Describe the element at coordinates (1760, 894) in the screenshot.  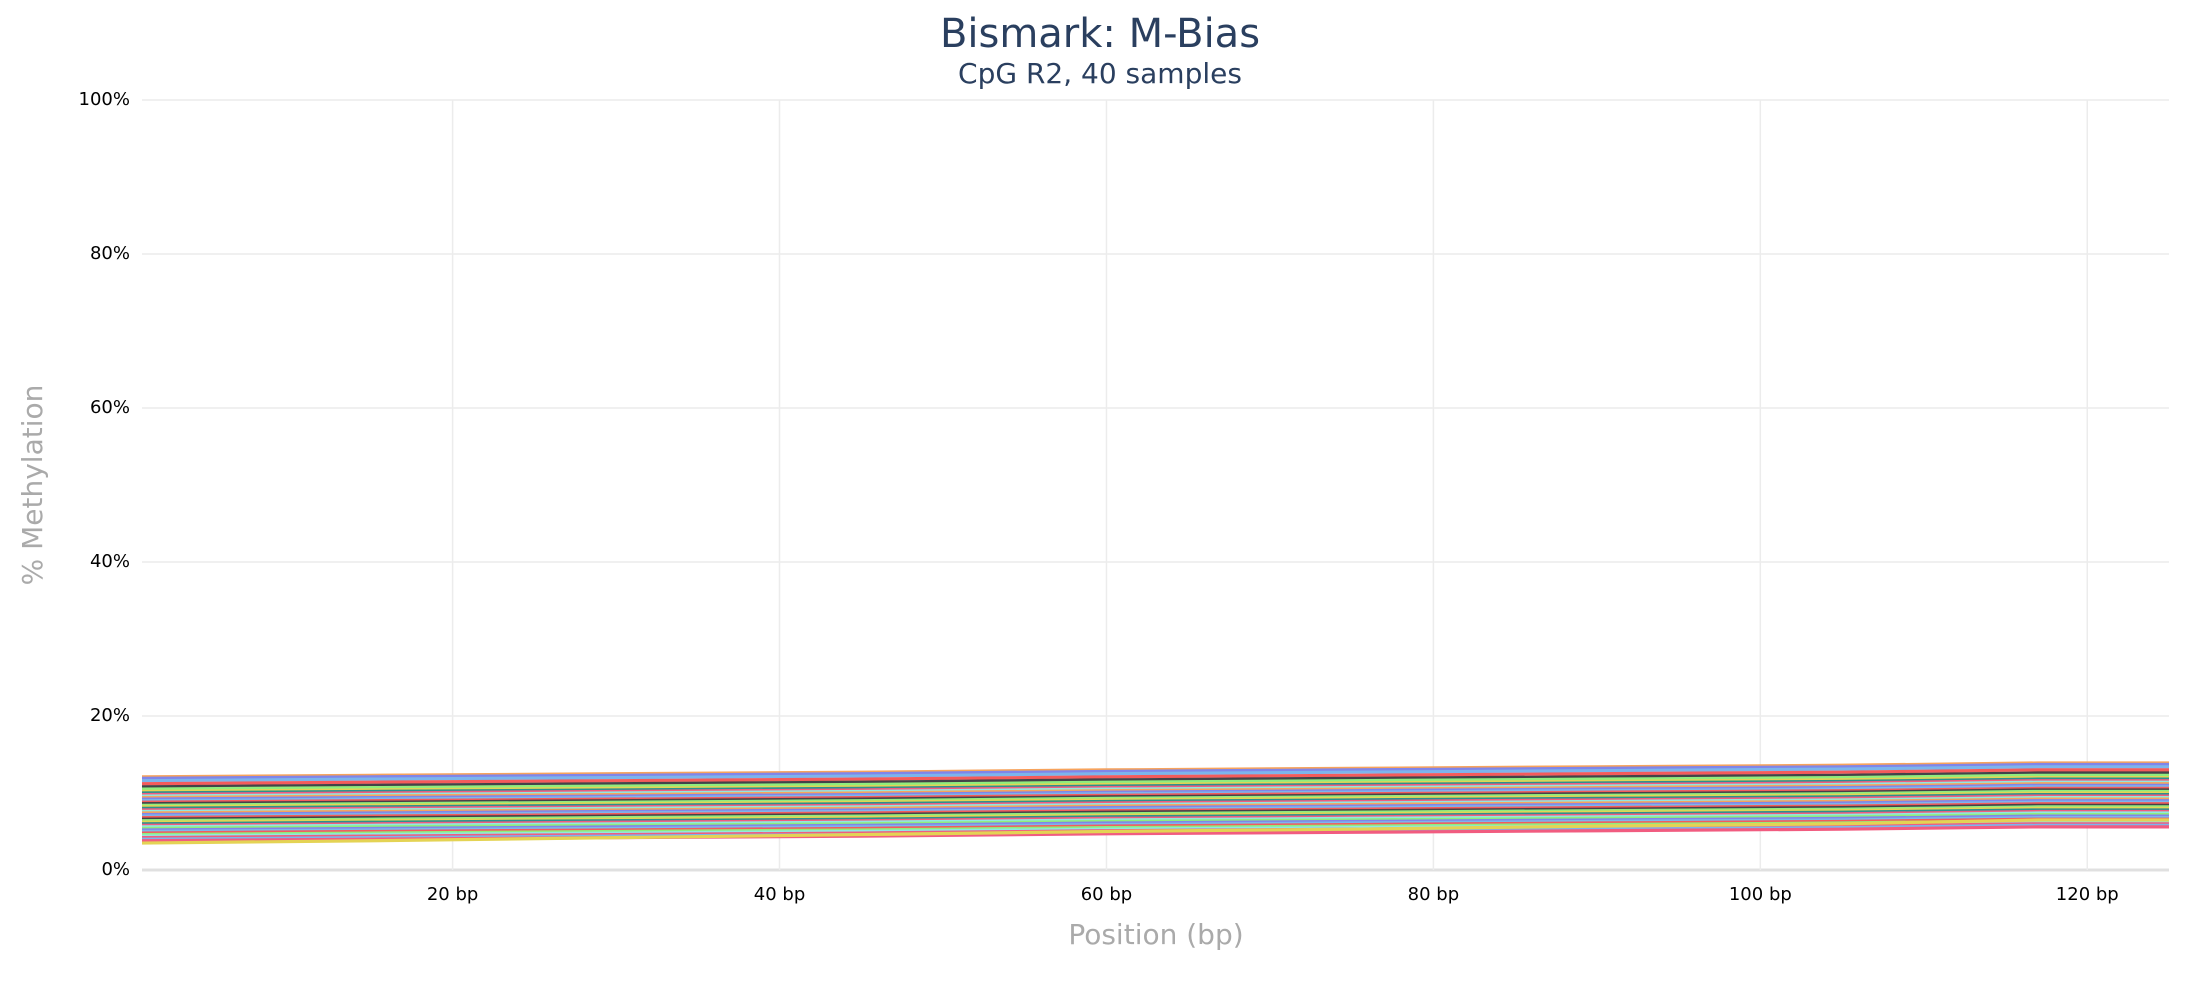
I see `x-tick-label: 100 bp` at that location.